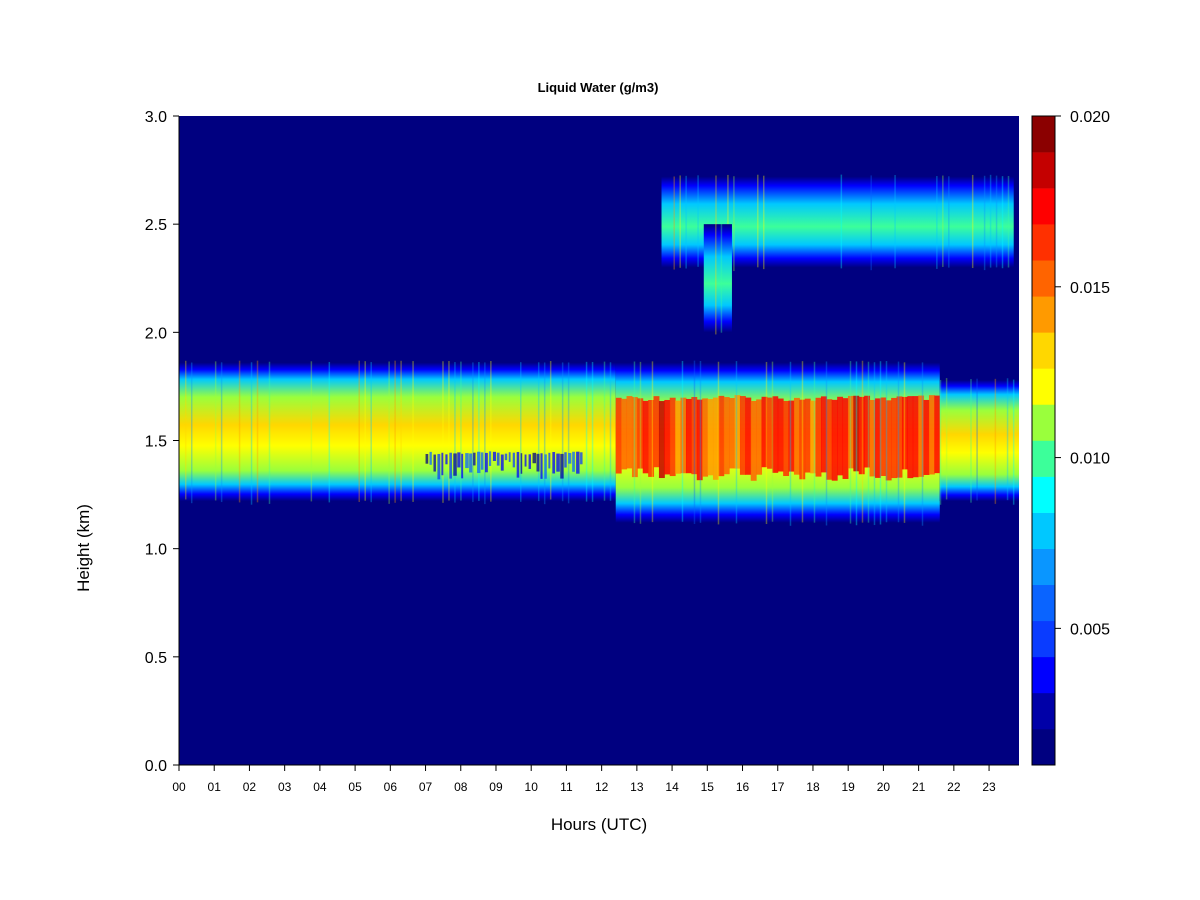 This screenshot has width=1200, height=900. Describe the element at coordinates (1090, 288) in the screenshot. I see `colorbar-tick-label: 0.015` at that location.